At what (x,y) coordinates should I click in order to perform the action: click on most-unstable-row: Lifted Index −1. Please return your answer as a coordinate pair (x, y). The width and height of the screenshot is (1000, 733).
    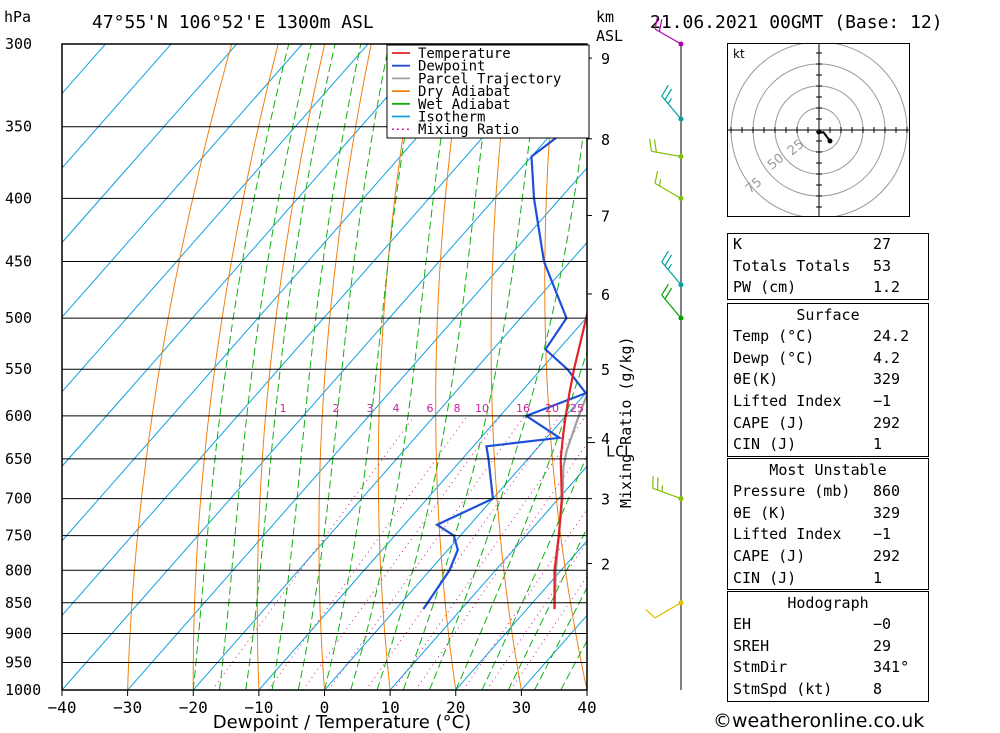
    Looking at the image, I should click on (828, 535).